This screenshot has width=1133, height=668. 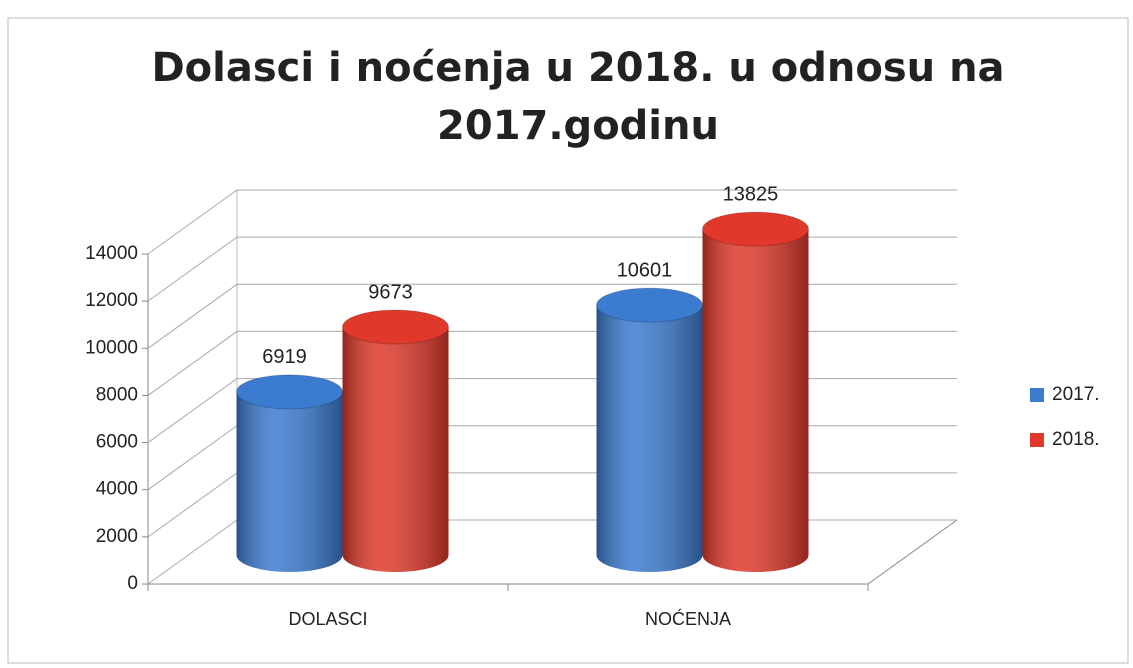 I want to click on data-label: 9673, so click(x=390, y=292).